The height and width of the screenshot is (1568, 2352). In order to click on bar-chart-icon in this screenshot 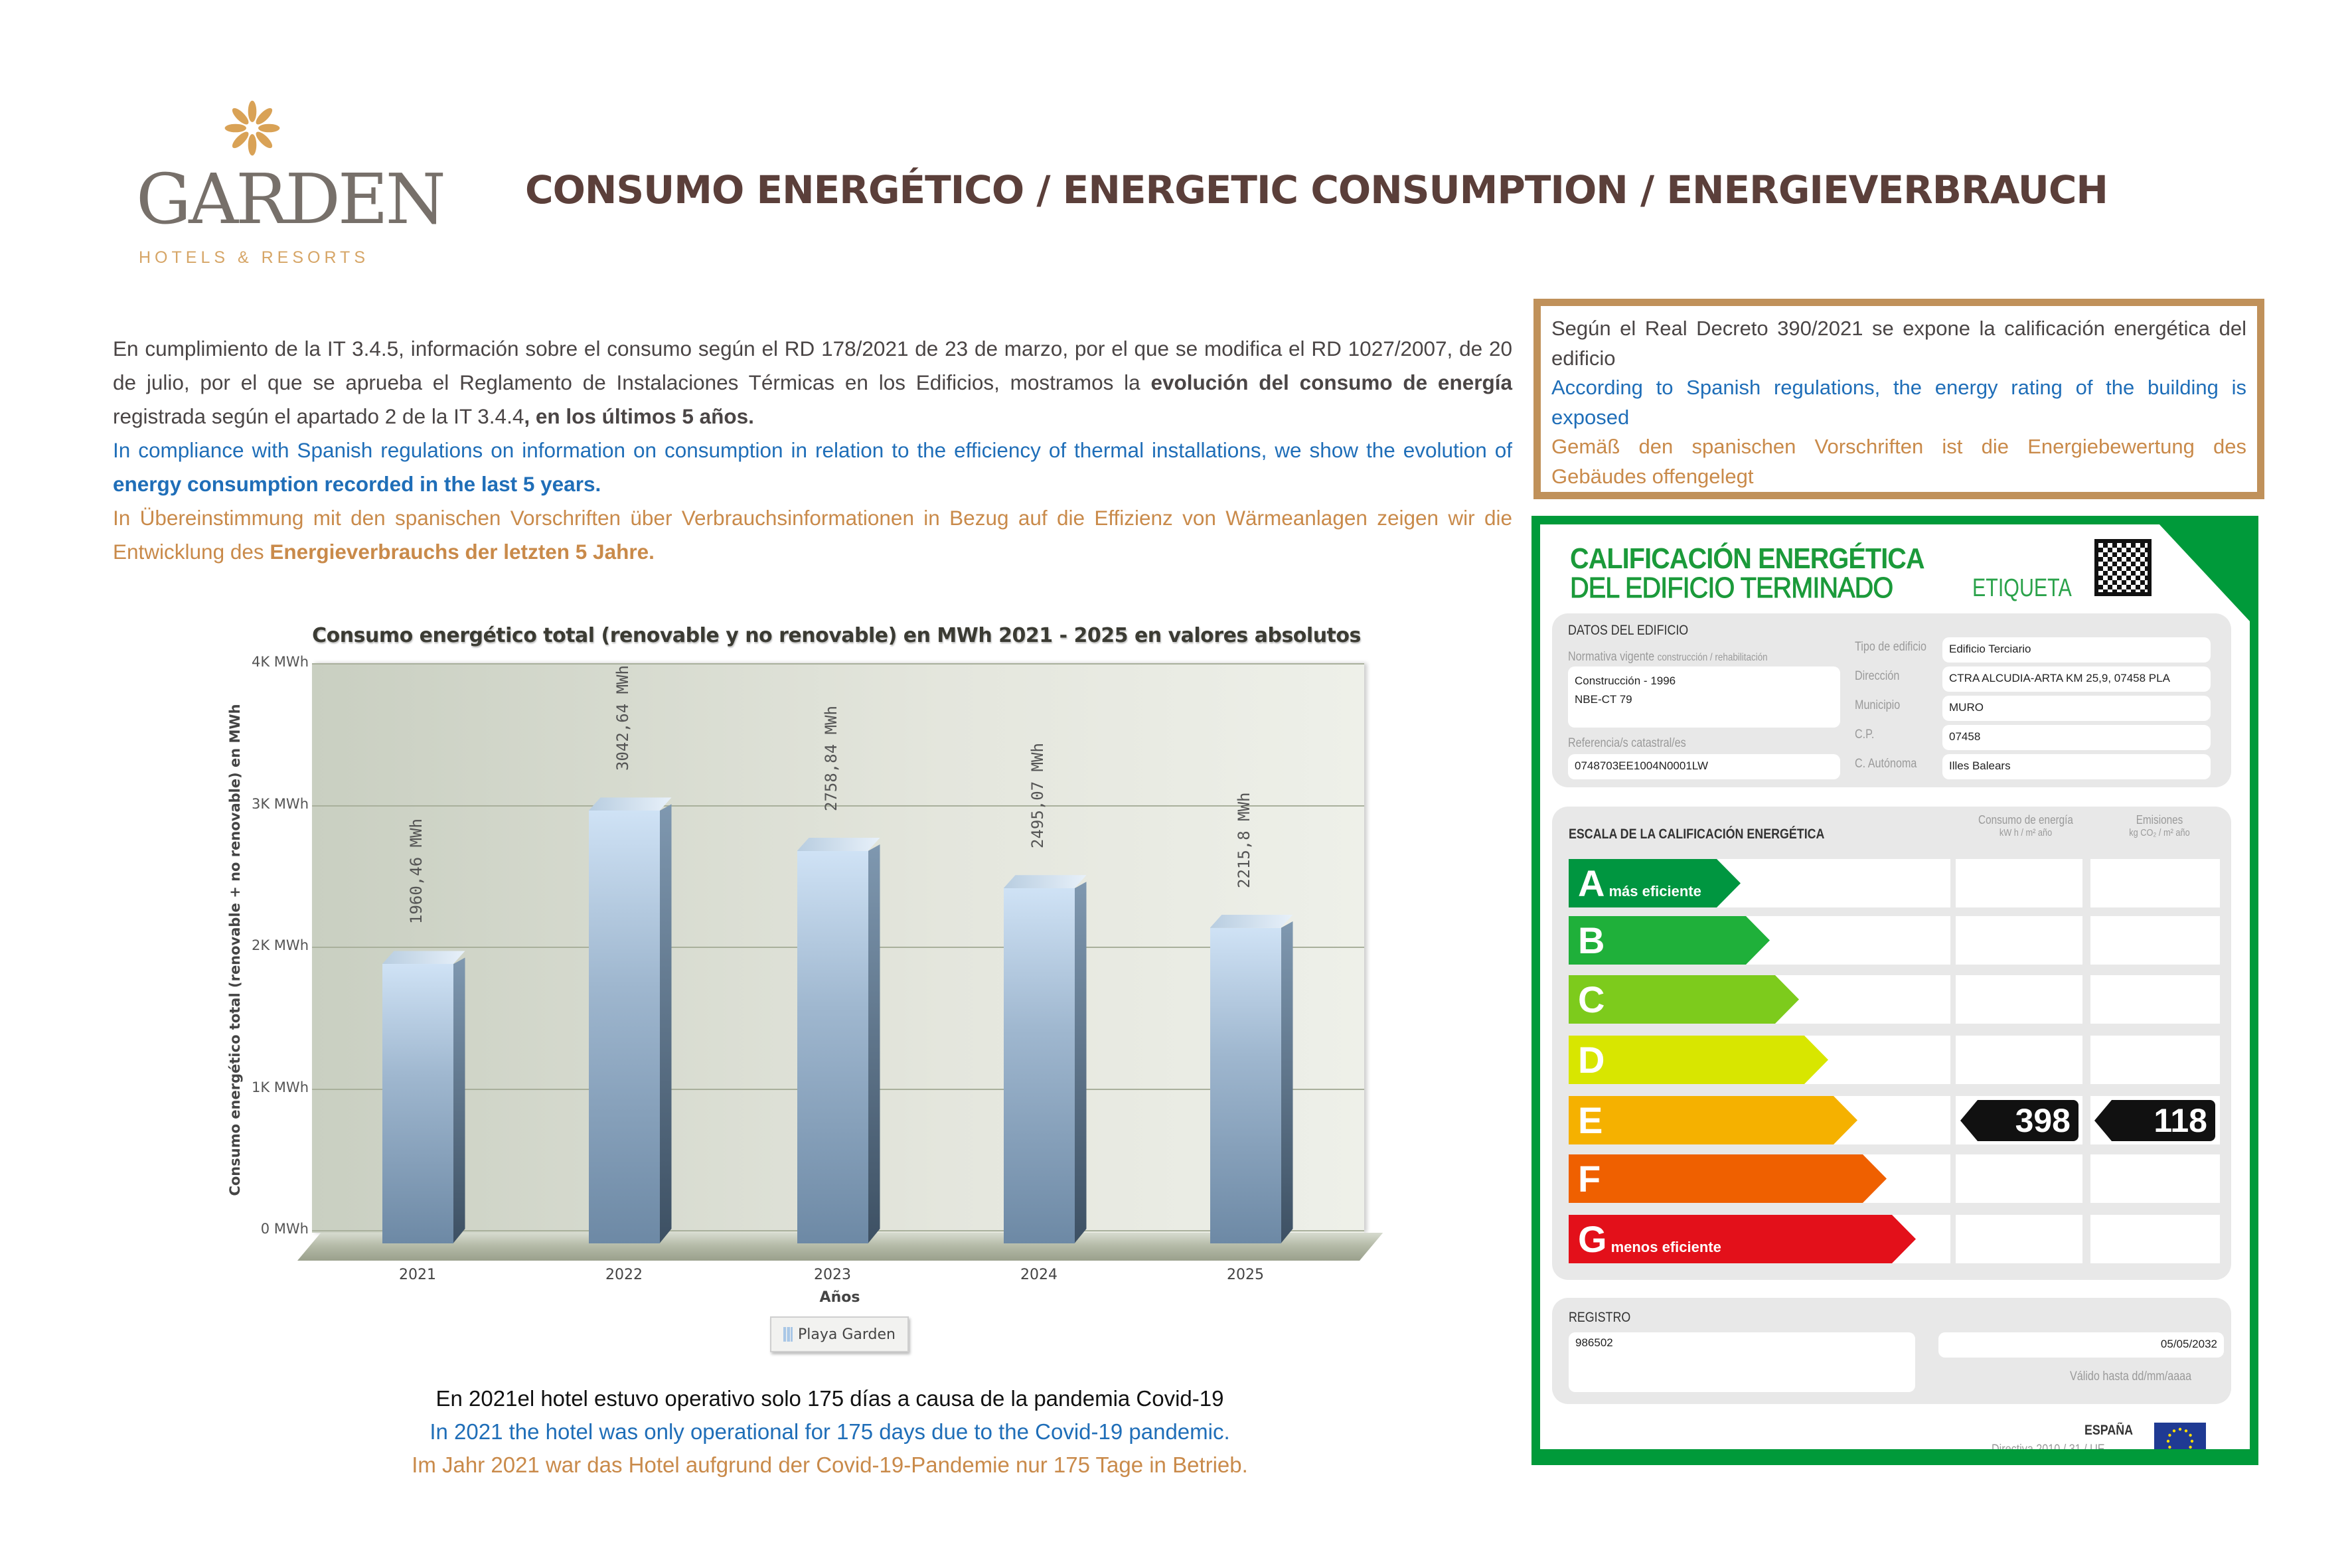, I will do `click(788, 1335)`.